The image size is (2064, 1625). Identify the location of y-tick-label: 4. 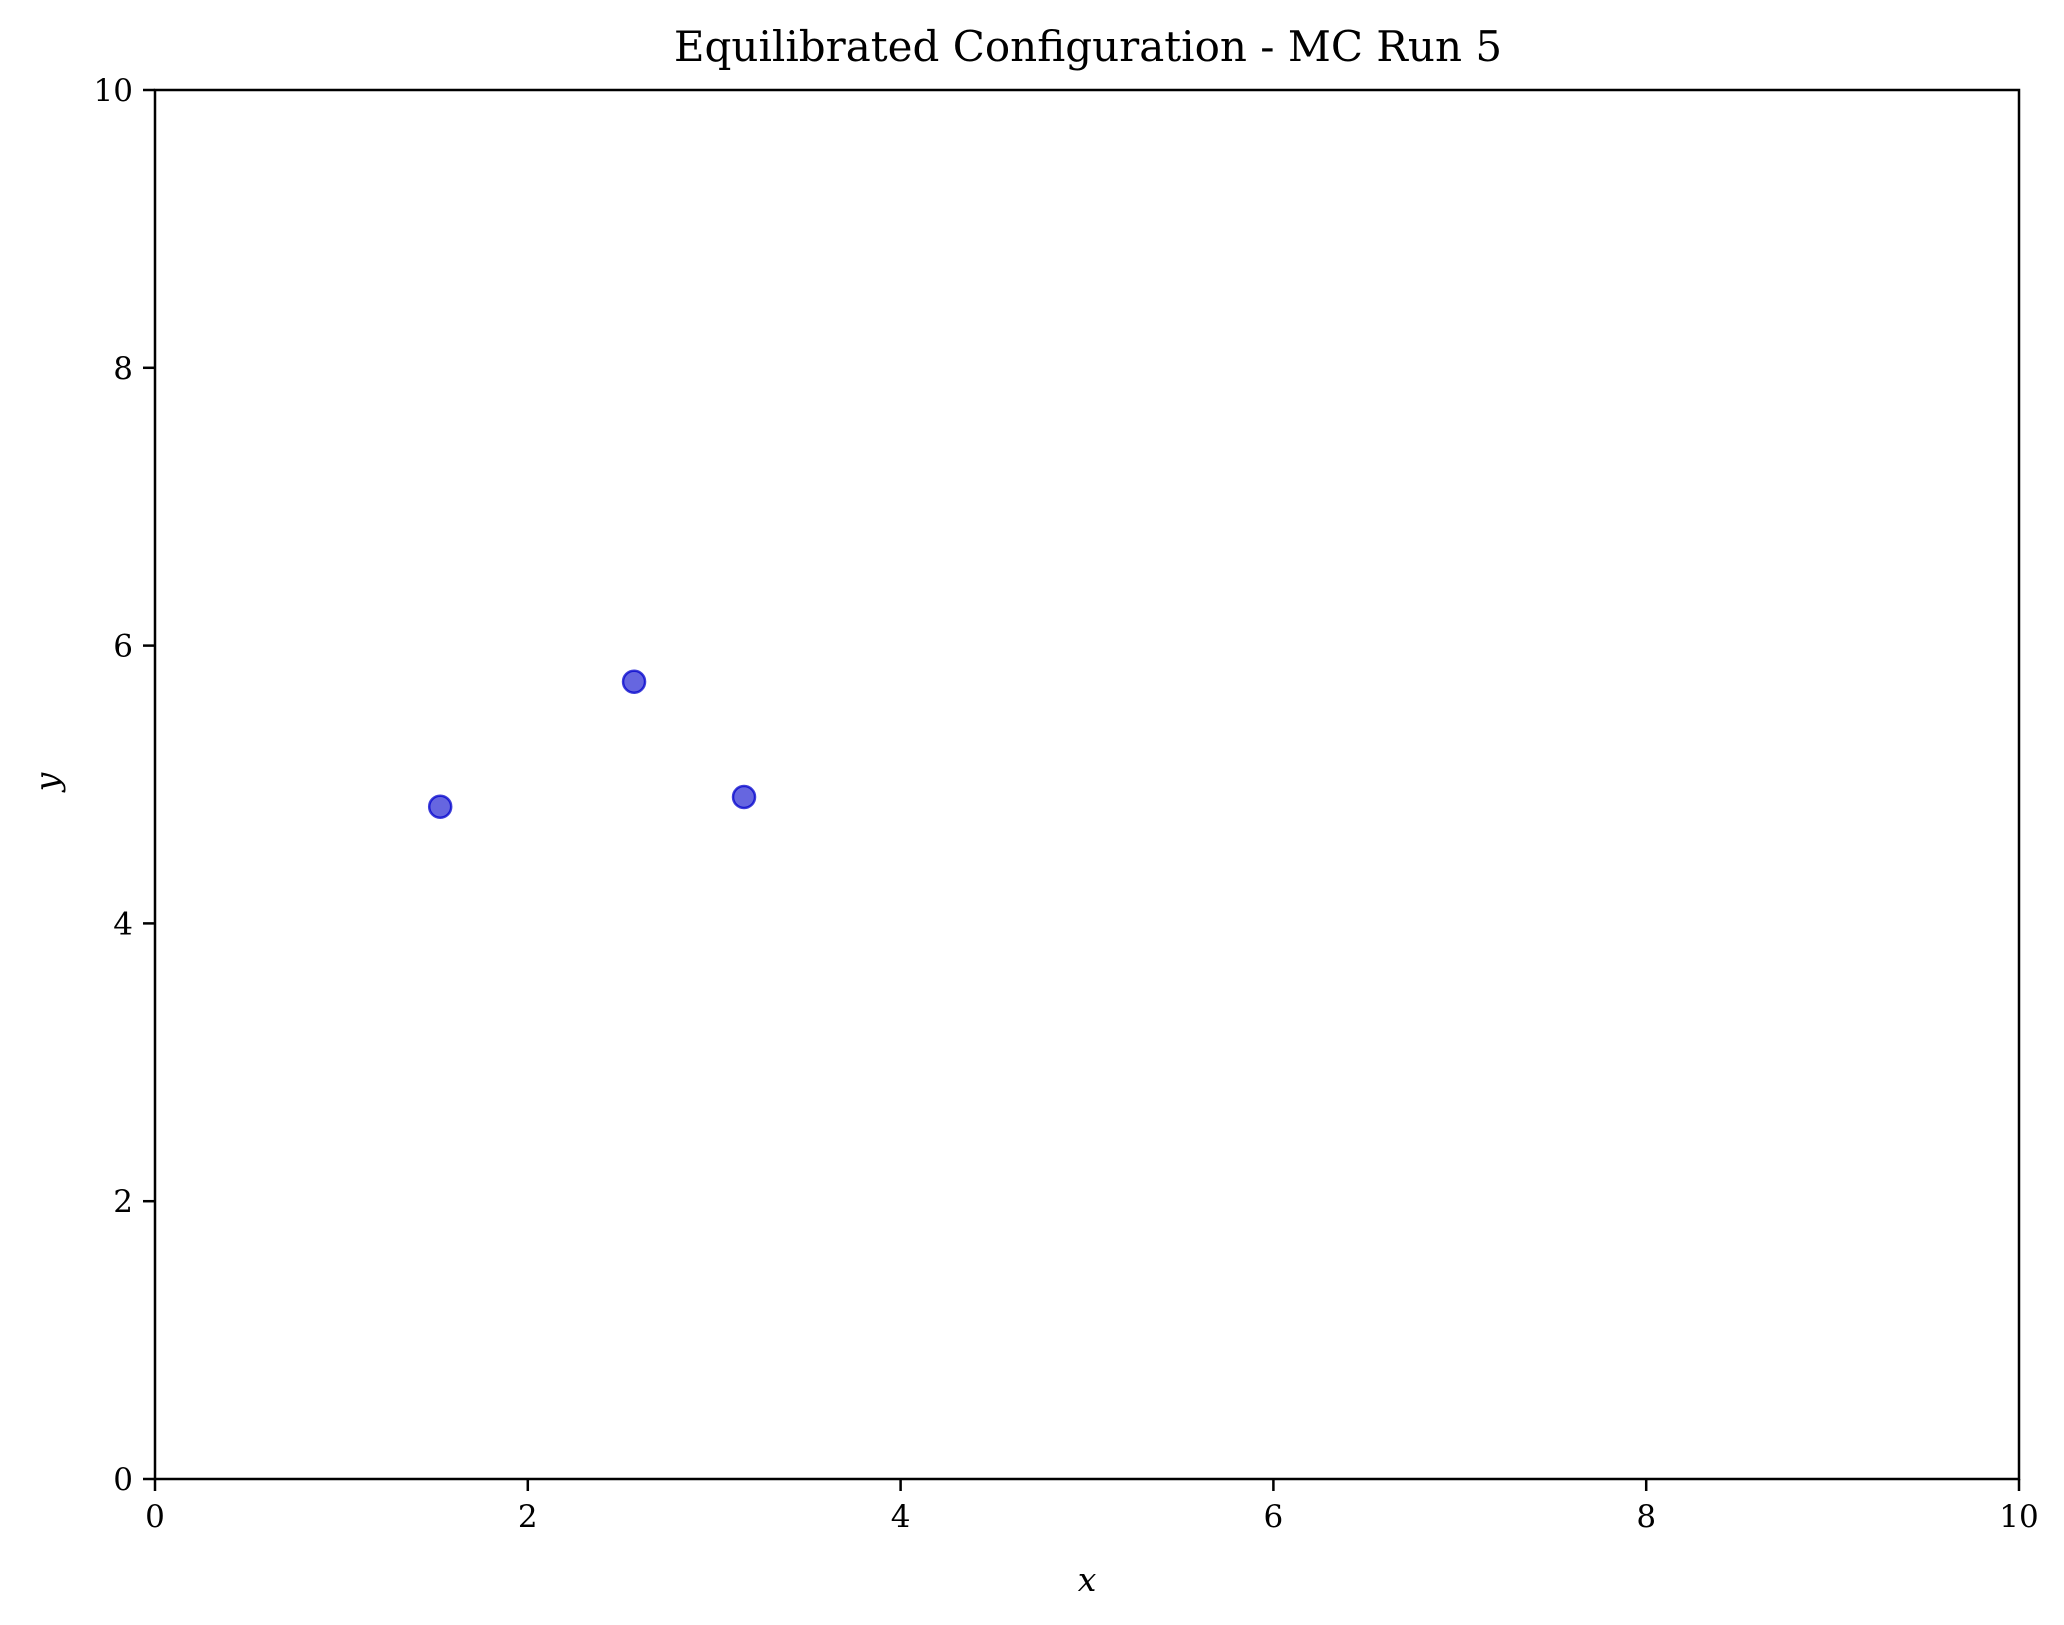
(123, 924).